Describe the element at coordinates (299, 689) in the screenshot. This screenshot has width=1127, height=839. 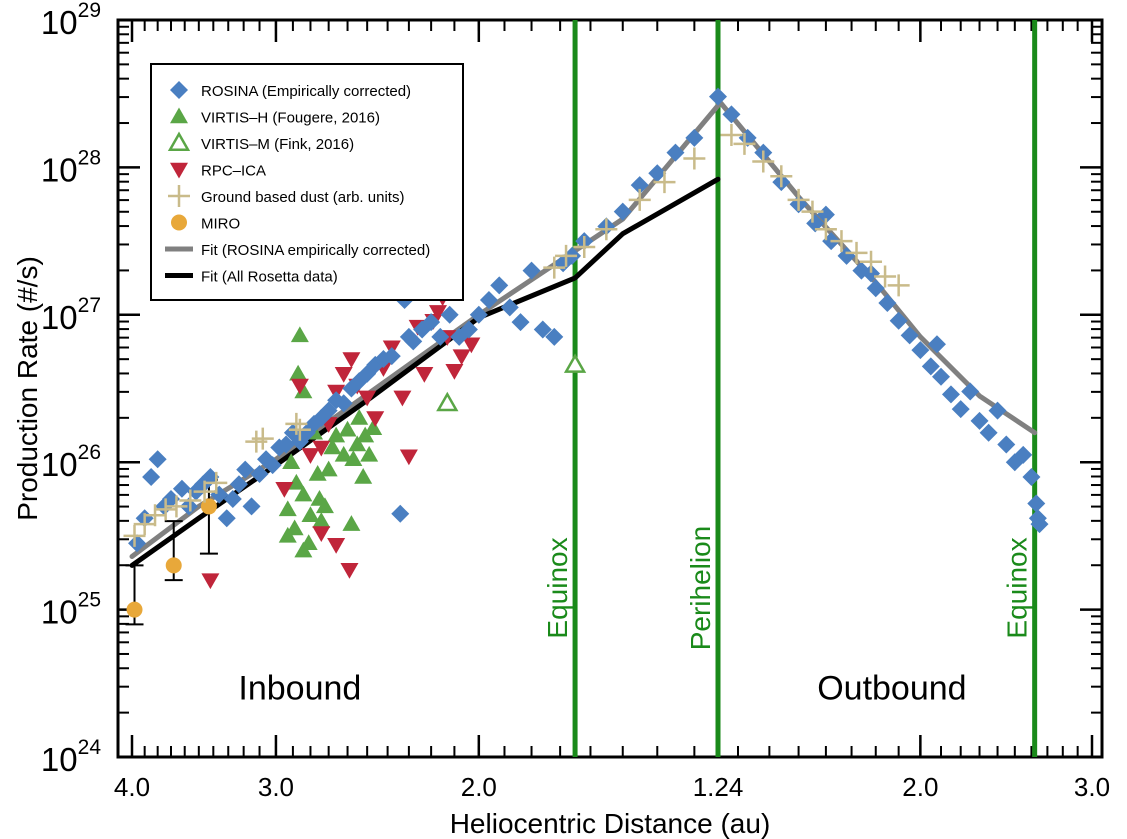
I see `region-label: Inbound` at that location.